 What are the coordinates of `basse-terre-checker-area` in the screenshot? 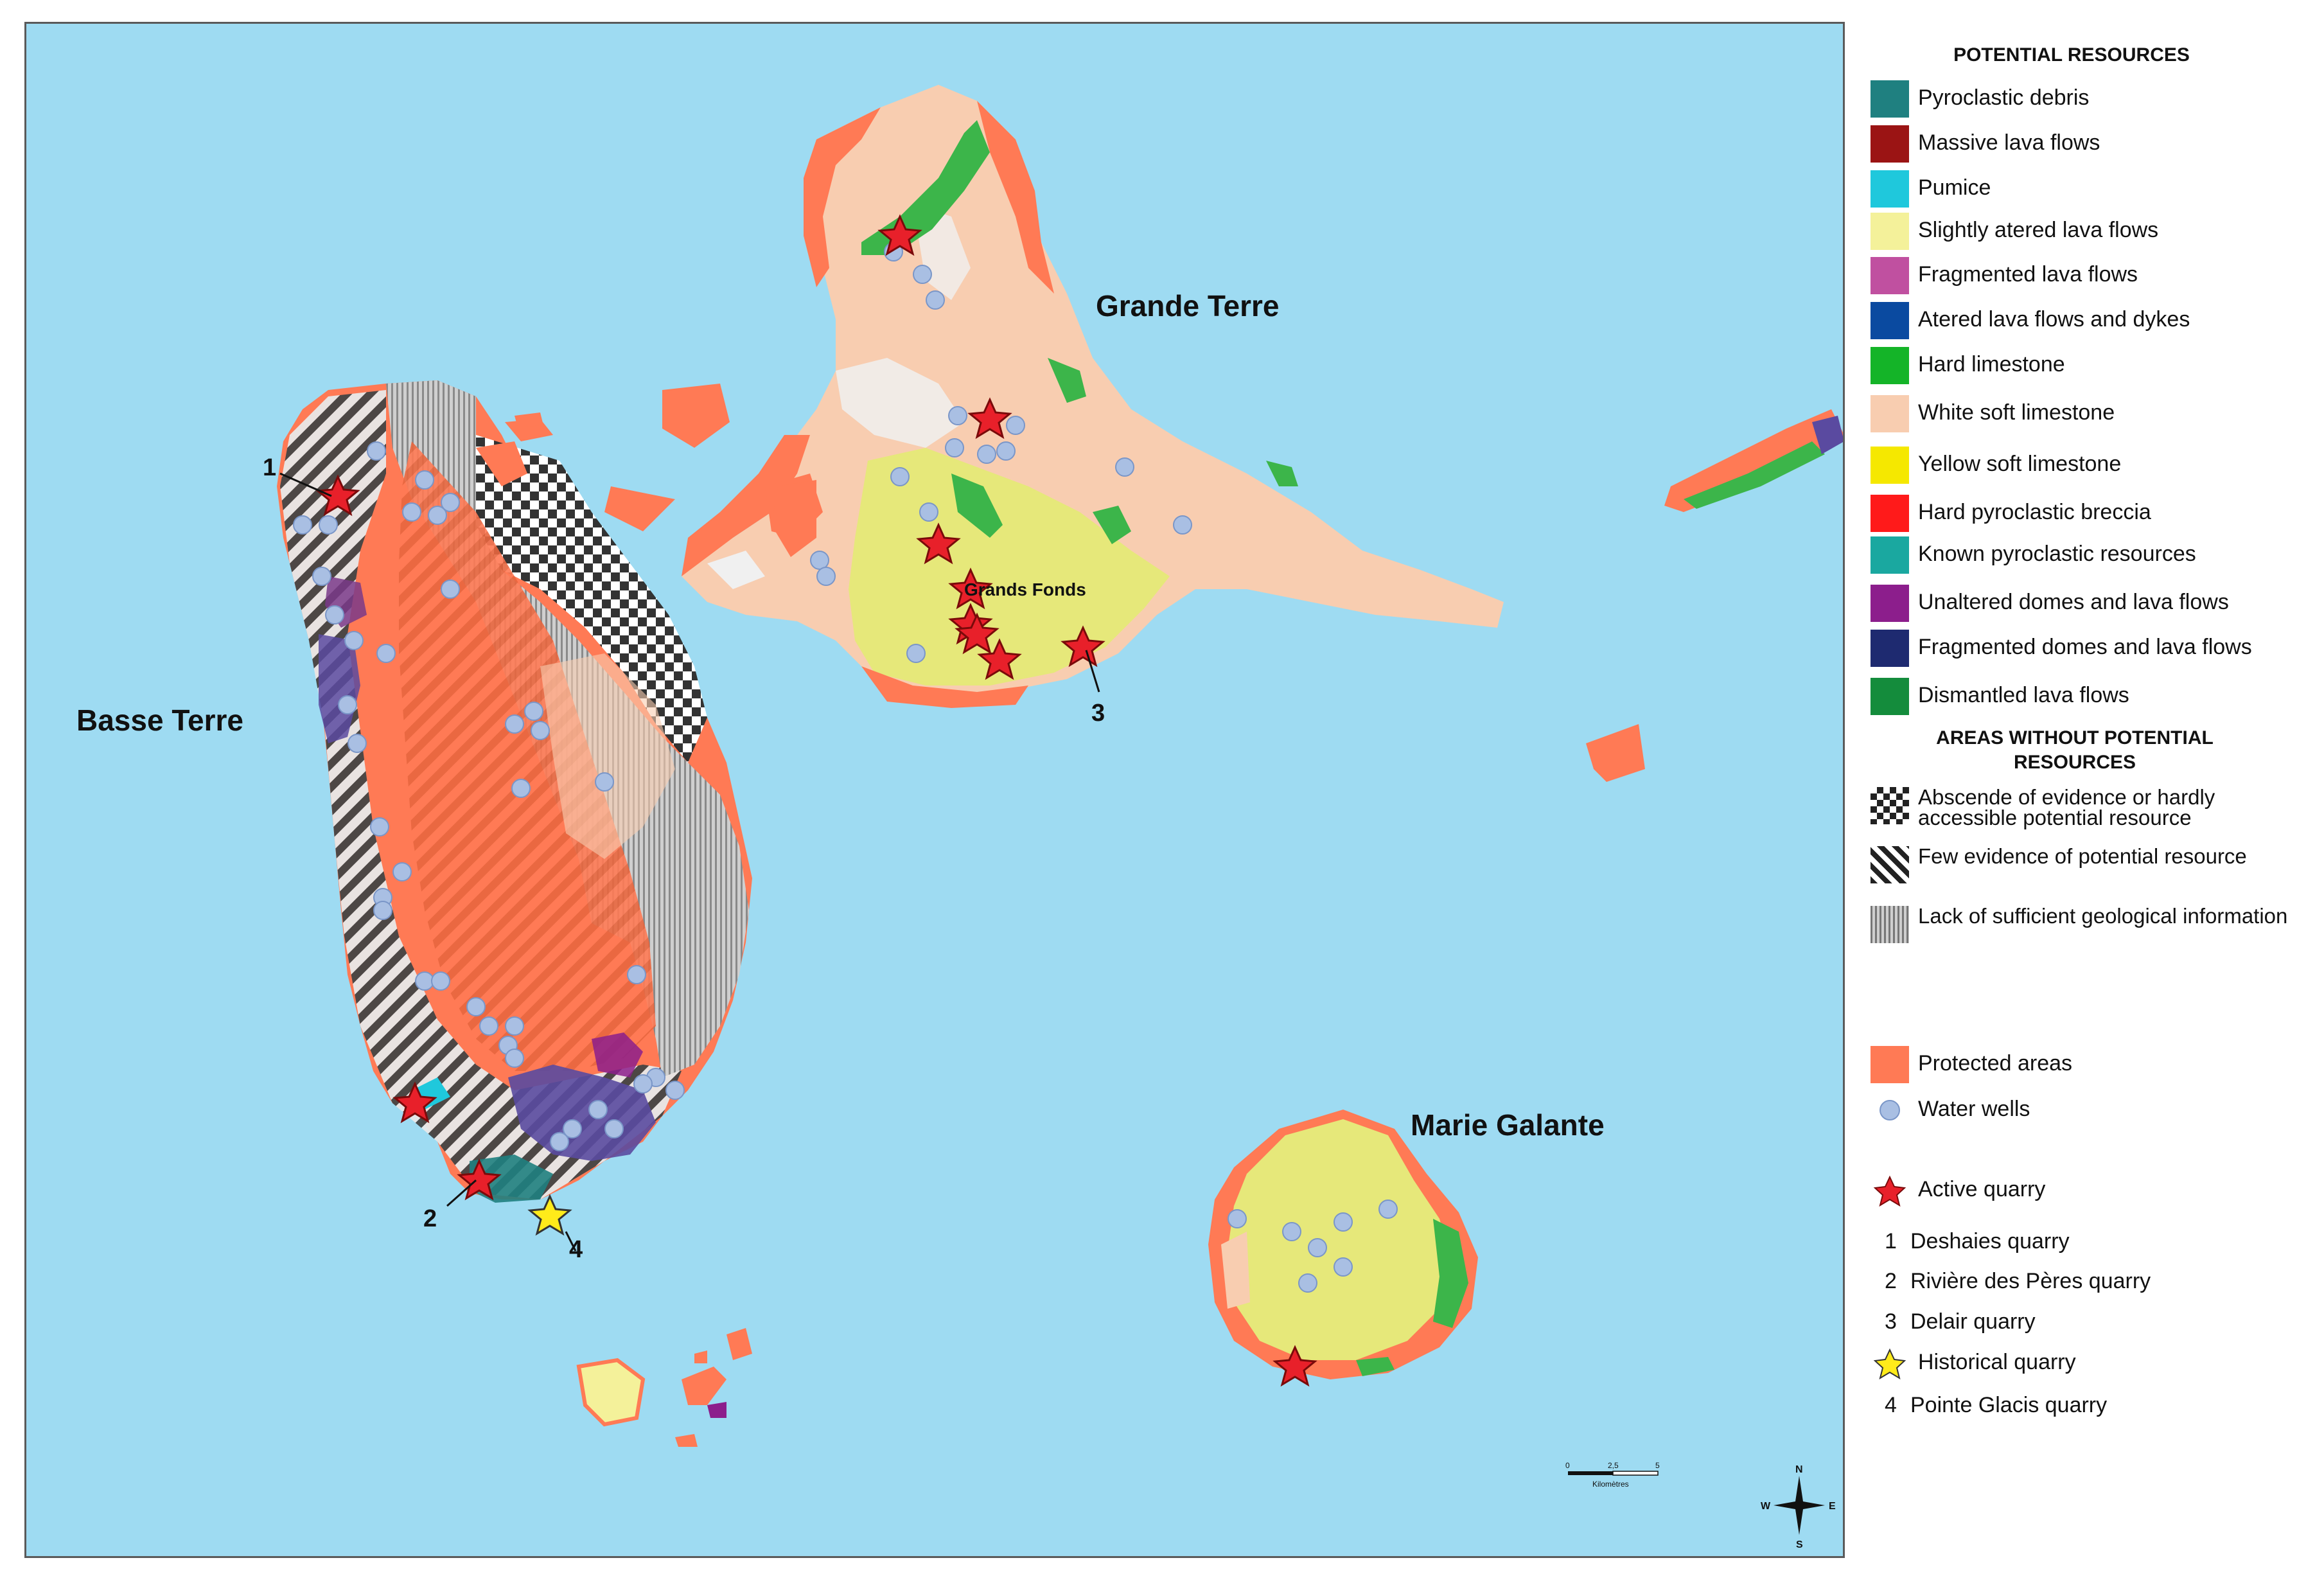 It's located at (591, 599).